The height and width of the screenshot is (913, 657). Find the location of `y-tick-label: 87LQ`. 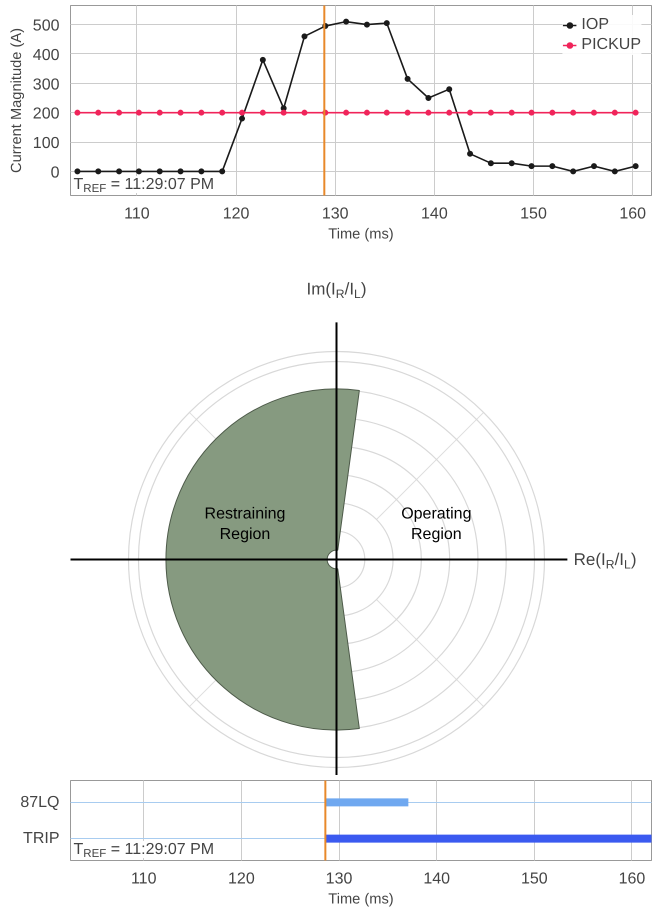

y-tick-label: 87LQ is located at coordinates (40, 802).